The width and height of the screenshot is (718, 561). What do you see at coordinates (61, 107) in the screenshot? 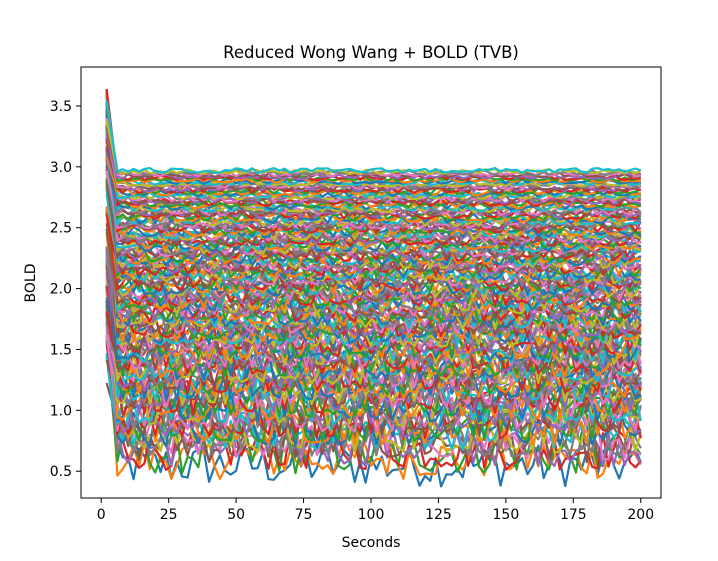
I see `y-tick-label: 3.5` at bounding box center [61, 107].